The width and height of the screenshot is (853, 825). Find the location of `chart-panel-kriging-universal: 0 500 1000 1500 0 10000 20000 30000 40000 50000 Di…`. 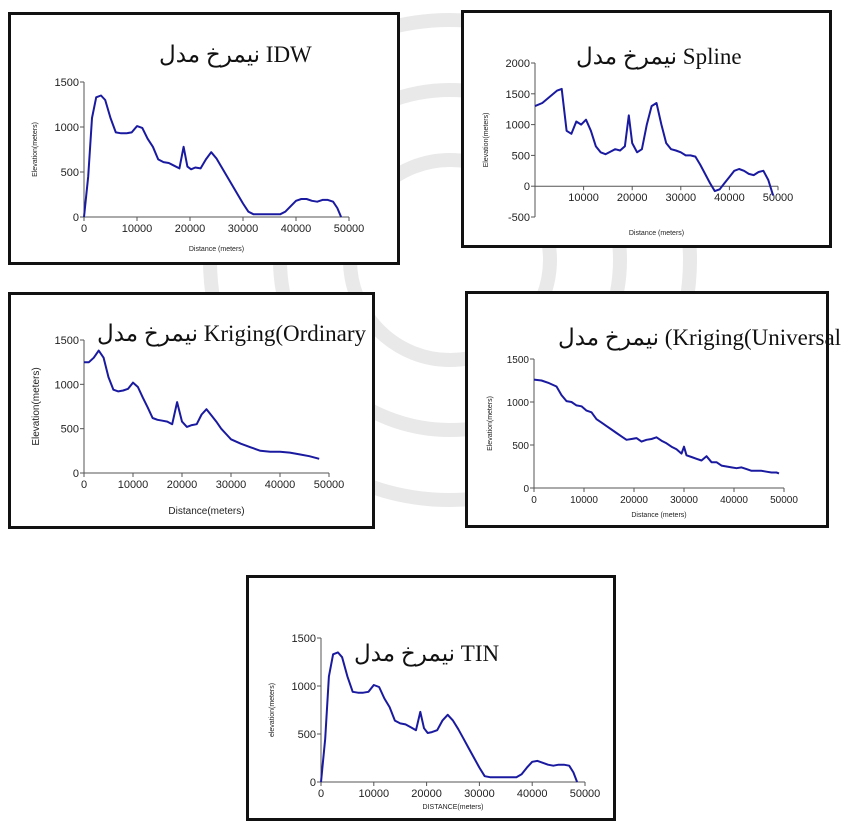

chart-panel-kriging-universal: 0 500 1000 1500 0 10000 20000 30000 40000 50000 Di… is located at coordinates (653, 409).